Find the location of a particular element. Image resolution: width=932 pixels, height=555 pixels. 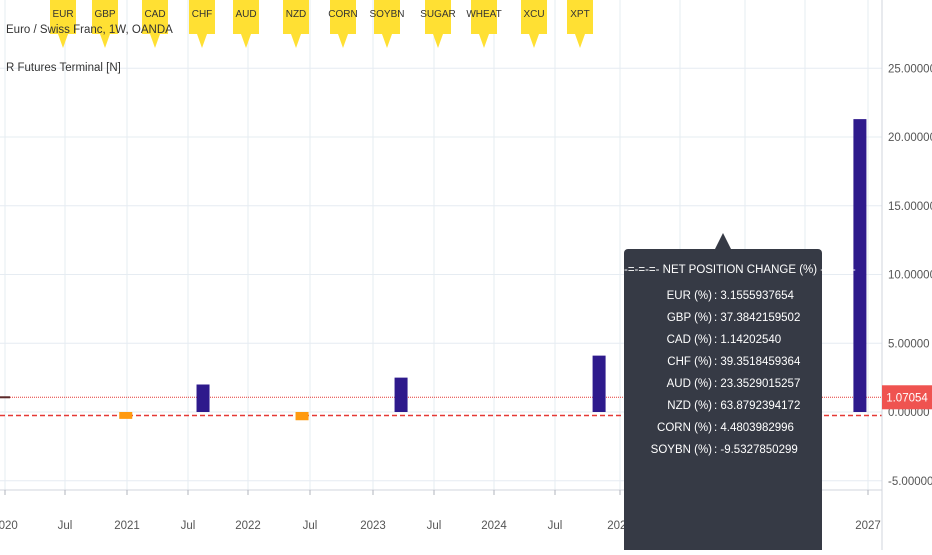

tooltip-row-label: CAD (%) is located at coordinates (689, 340).